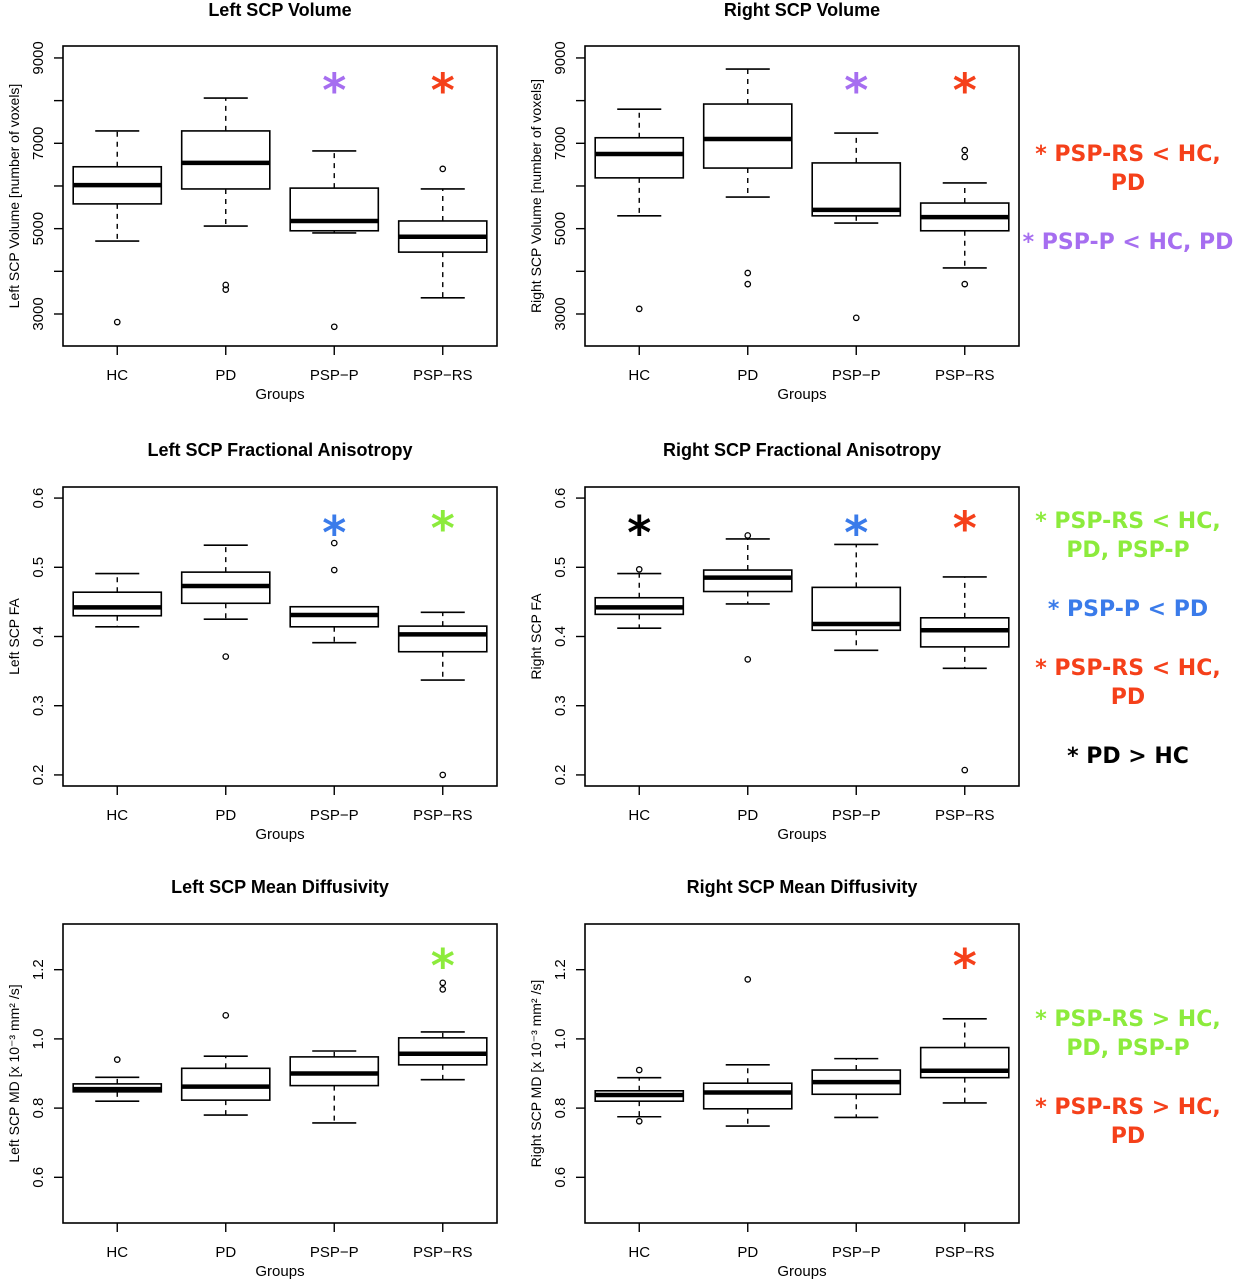  I want to click on legend-item: * PD > HC, so click(1128, 756).